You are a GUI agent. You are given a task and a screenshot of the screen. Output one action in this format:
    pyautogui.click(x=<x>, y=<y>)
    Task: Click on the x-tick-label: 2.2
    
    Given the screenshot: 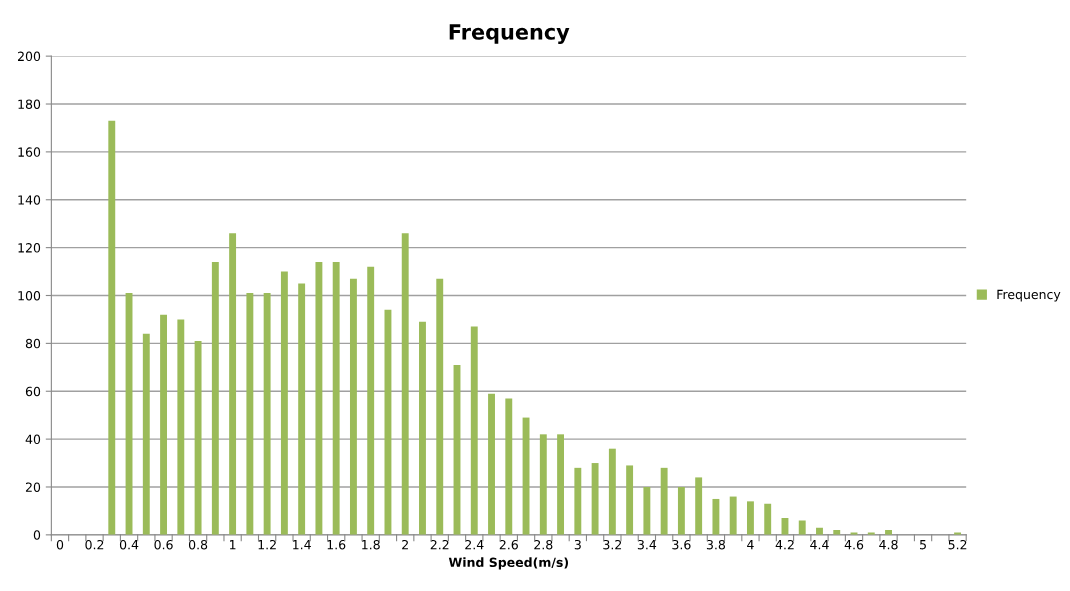 What is the action you would take?
    pyautogui.click(x=439, y=544)
    